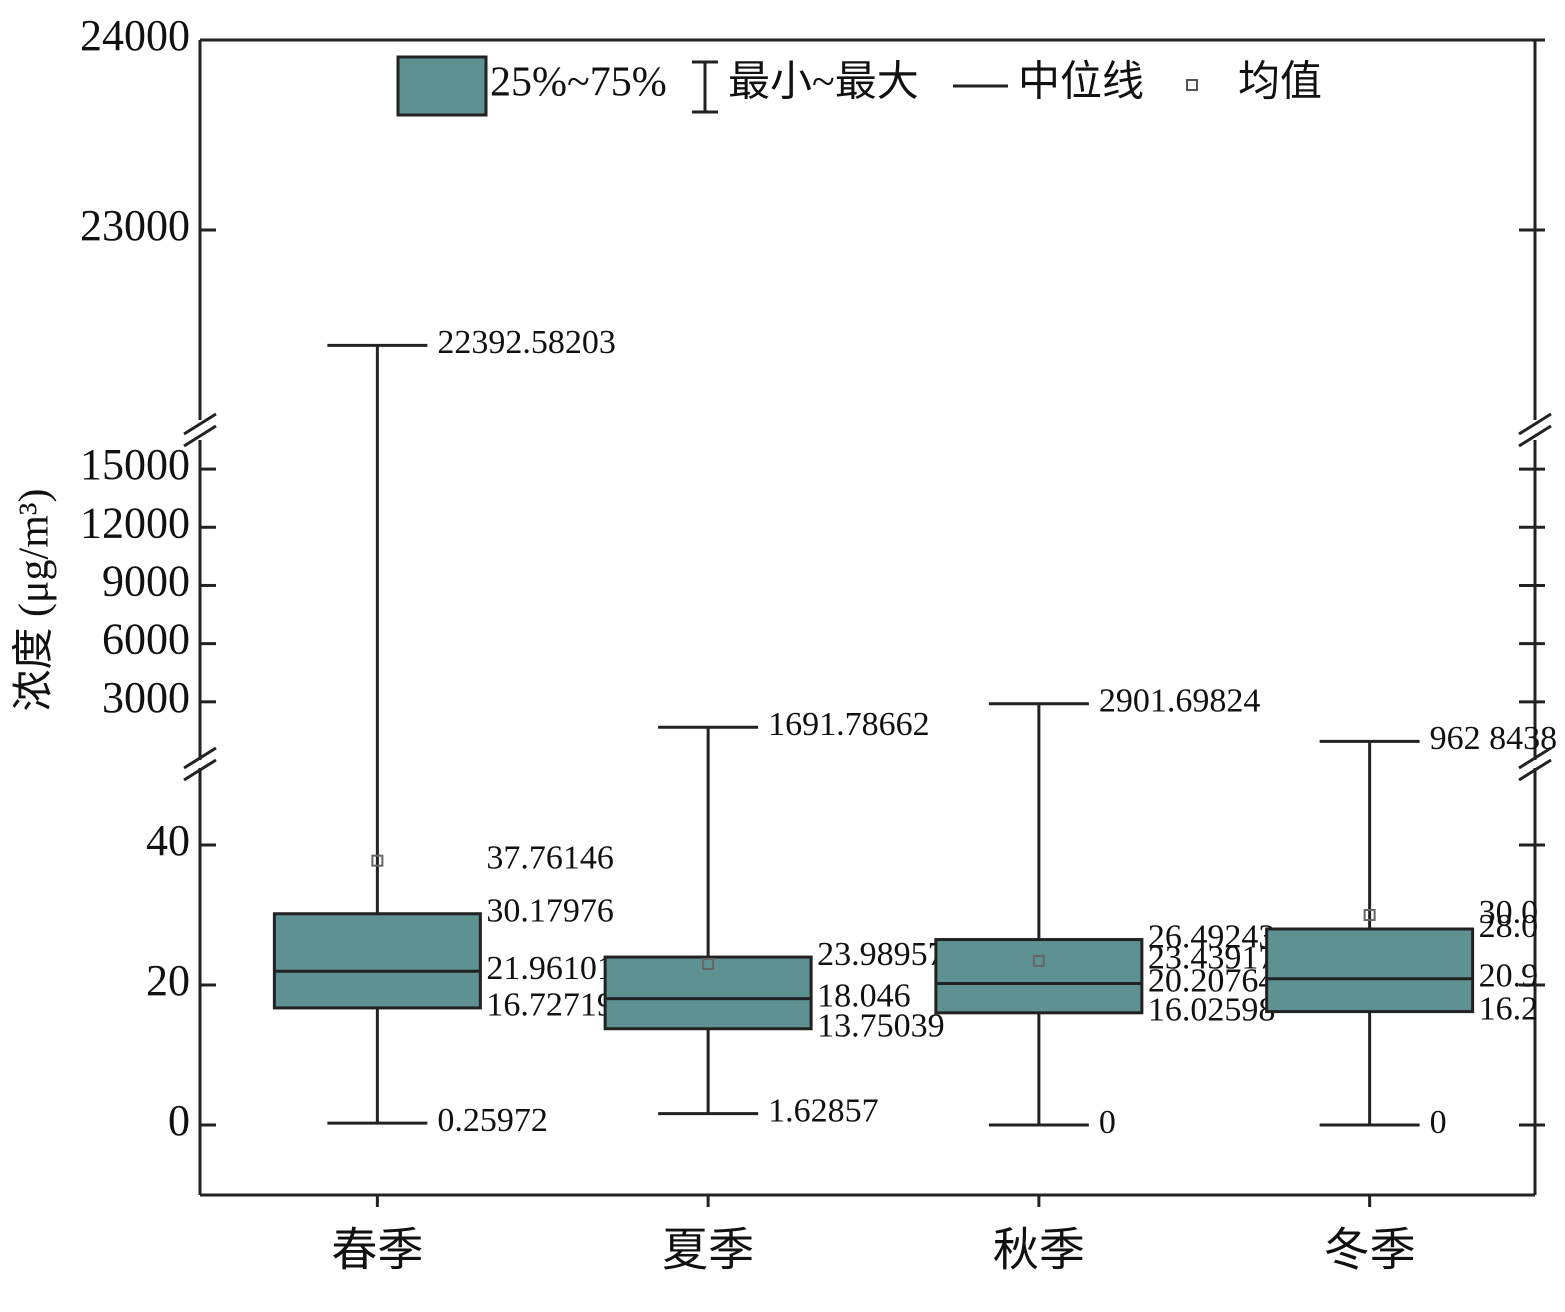 The image size is (1565, 1312). What do you see at coordinates (823, 83) in the screenshot?
I see `legend-label: 最小~最大` at bounding box center [823, 83].